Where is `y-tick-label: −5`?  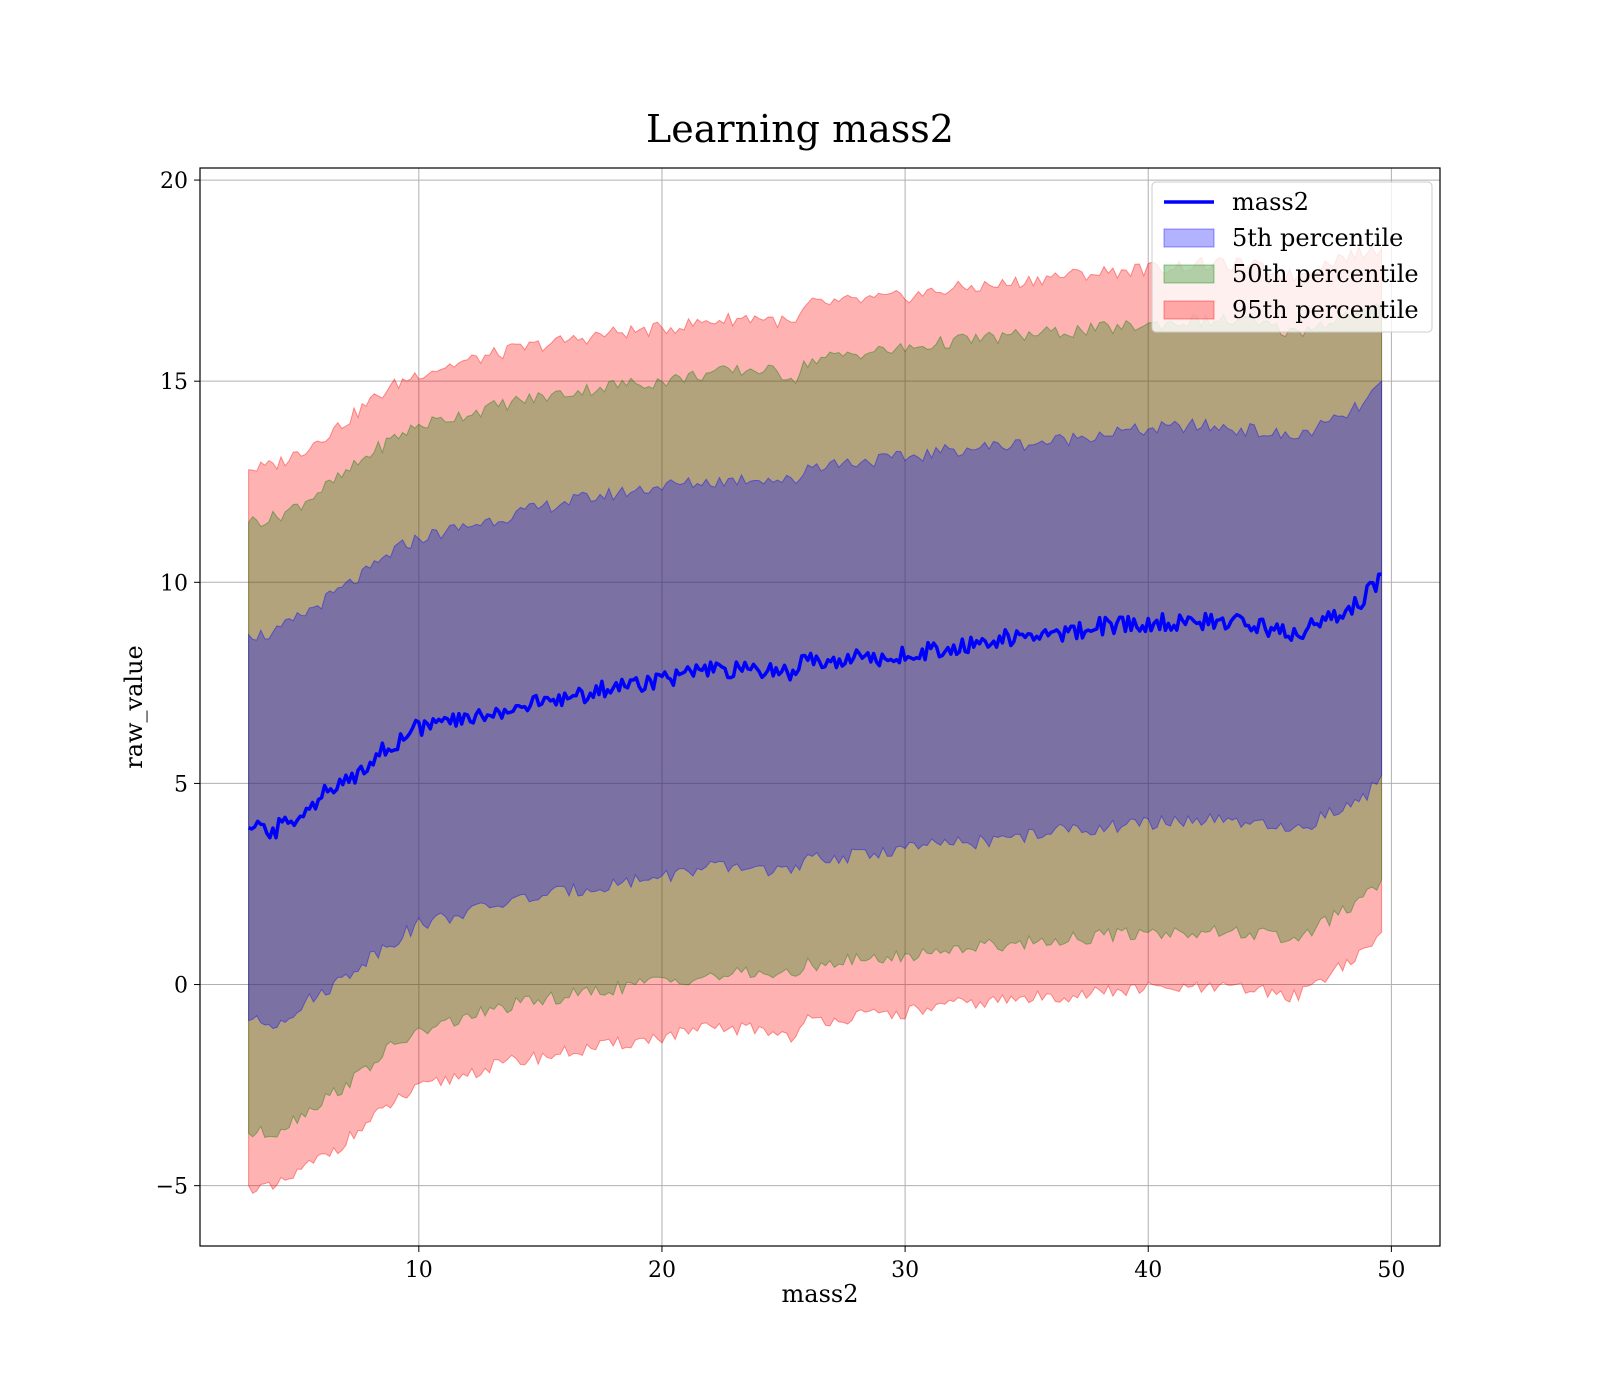
y-tick-label: −5 is located at coordinates (172, 1187).